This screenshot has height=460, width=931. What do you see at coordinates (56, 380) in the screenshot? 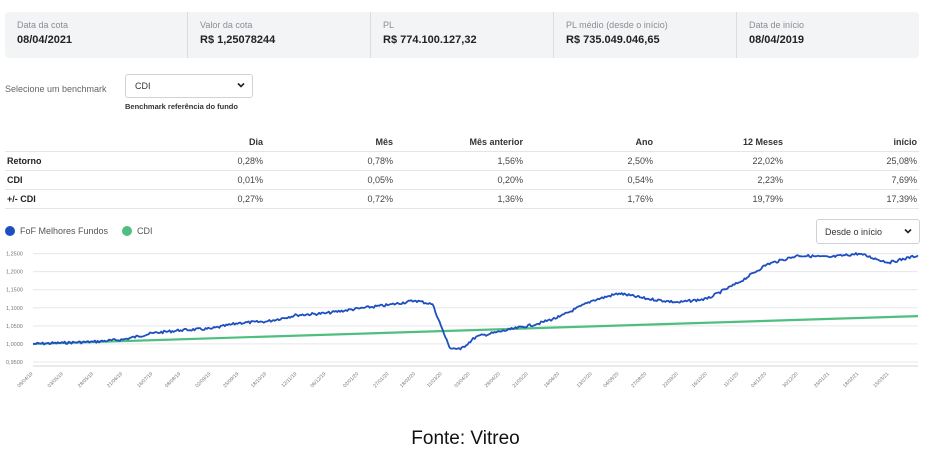
I see `x-tick-label: 03/05/19` at bounding box center [56, 380].